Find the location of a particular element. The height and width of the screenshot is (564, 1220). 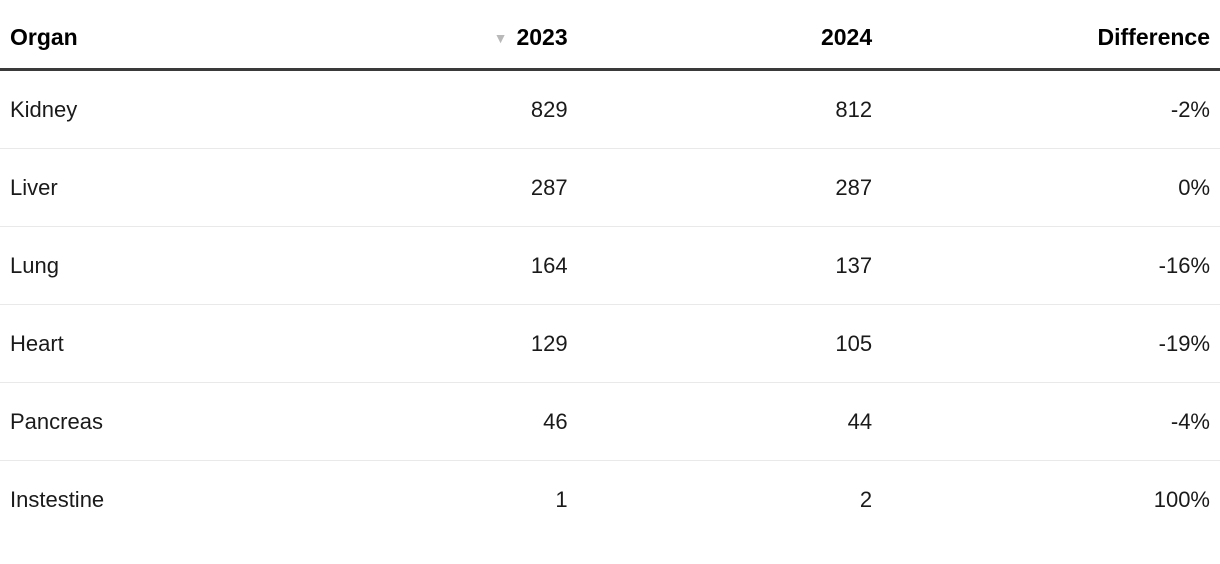

table-header: Organ ▼ 2023 2024 Difference is located at coordinates (610, 35).